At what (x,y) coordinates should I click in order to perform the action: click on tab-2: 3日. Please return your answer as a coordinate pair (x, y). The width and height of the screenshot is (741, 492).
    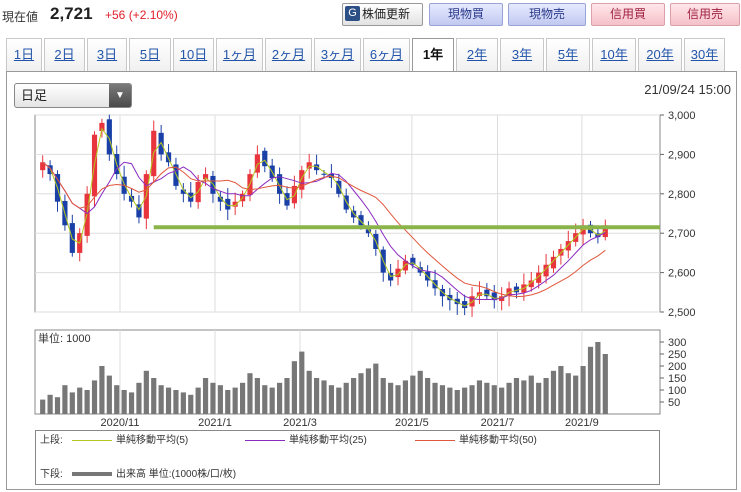
    Looking at the image, I should click on (107, 54).